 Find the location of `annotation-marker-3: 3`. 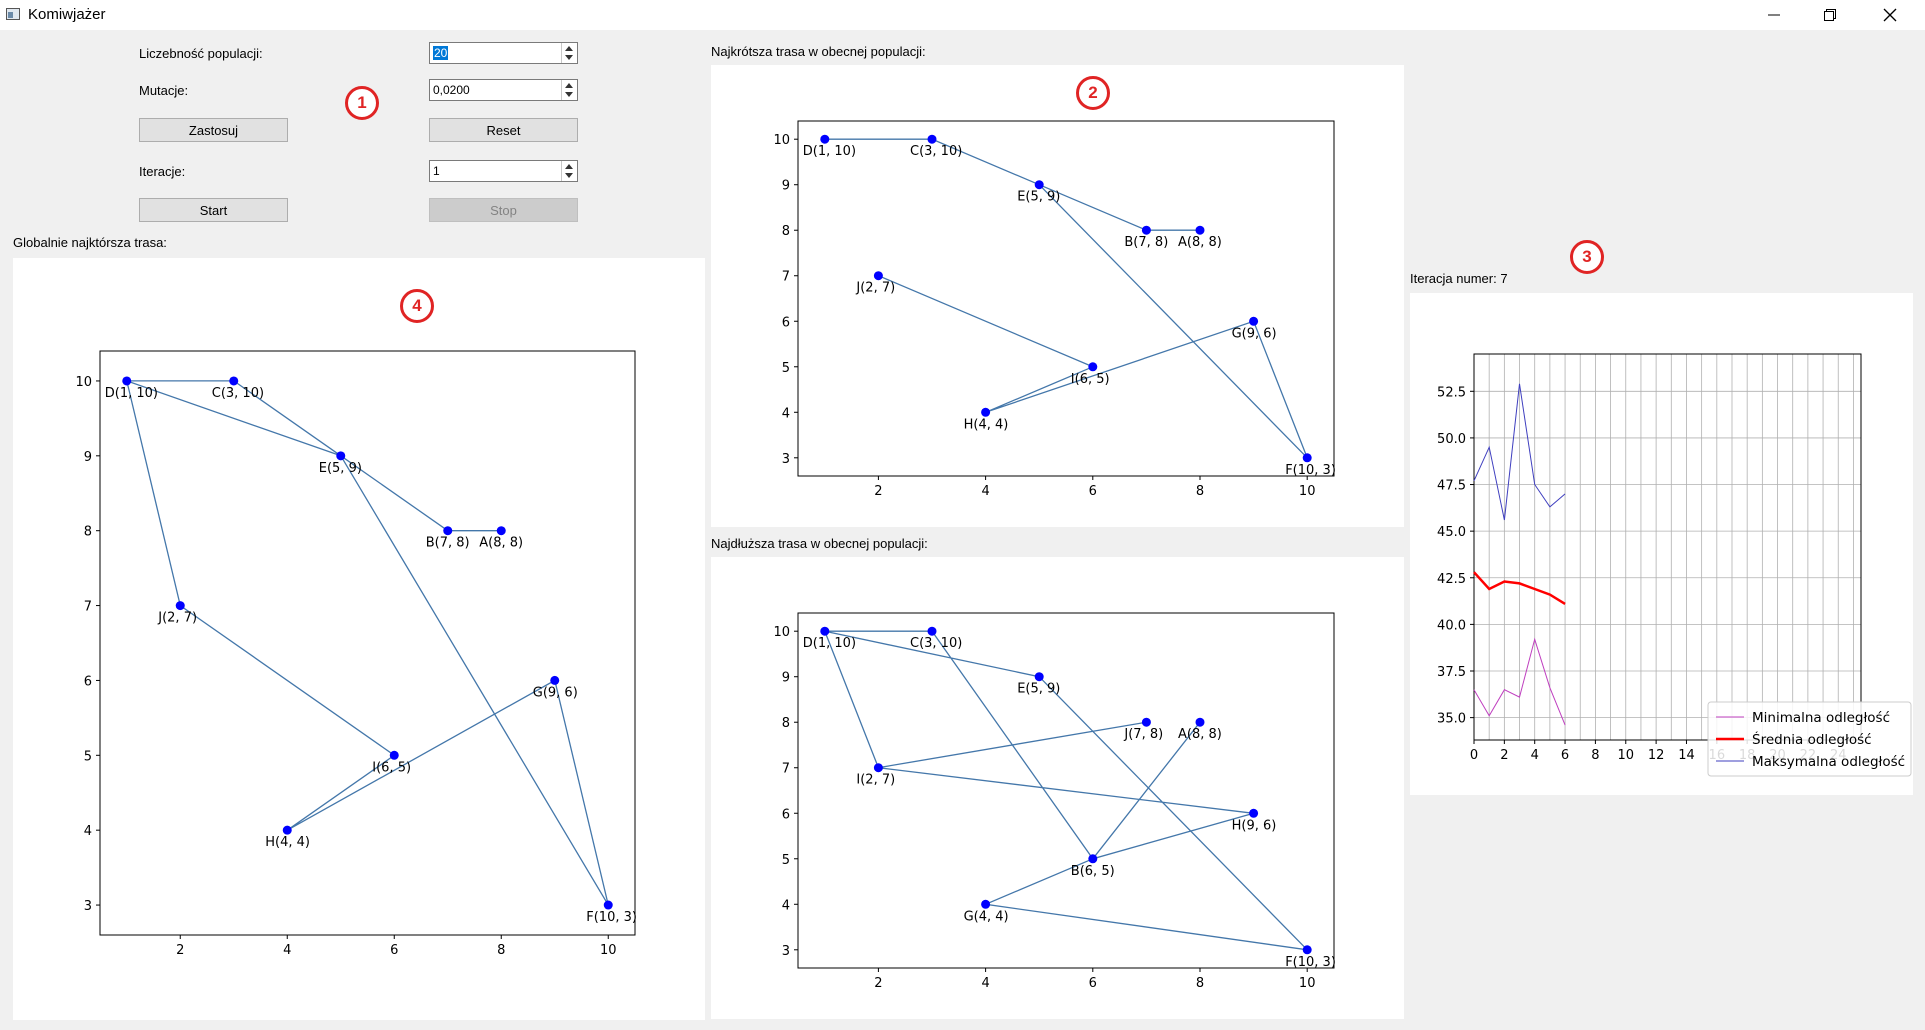

annotation-marker-3: 3 is located at coordinates (1587, 257).